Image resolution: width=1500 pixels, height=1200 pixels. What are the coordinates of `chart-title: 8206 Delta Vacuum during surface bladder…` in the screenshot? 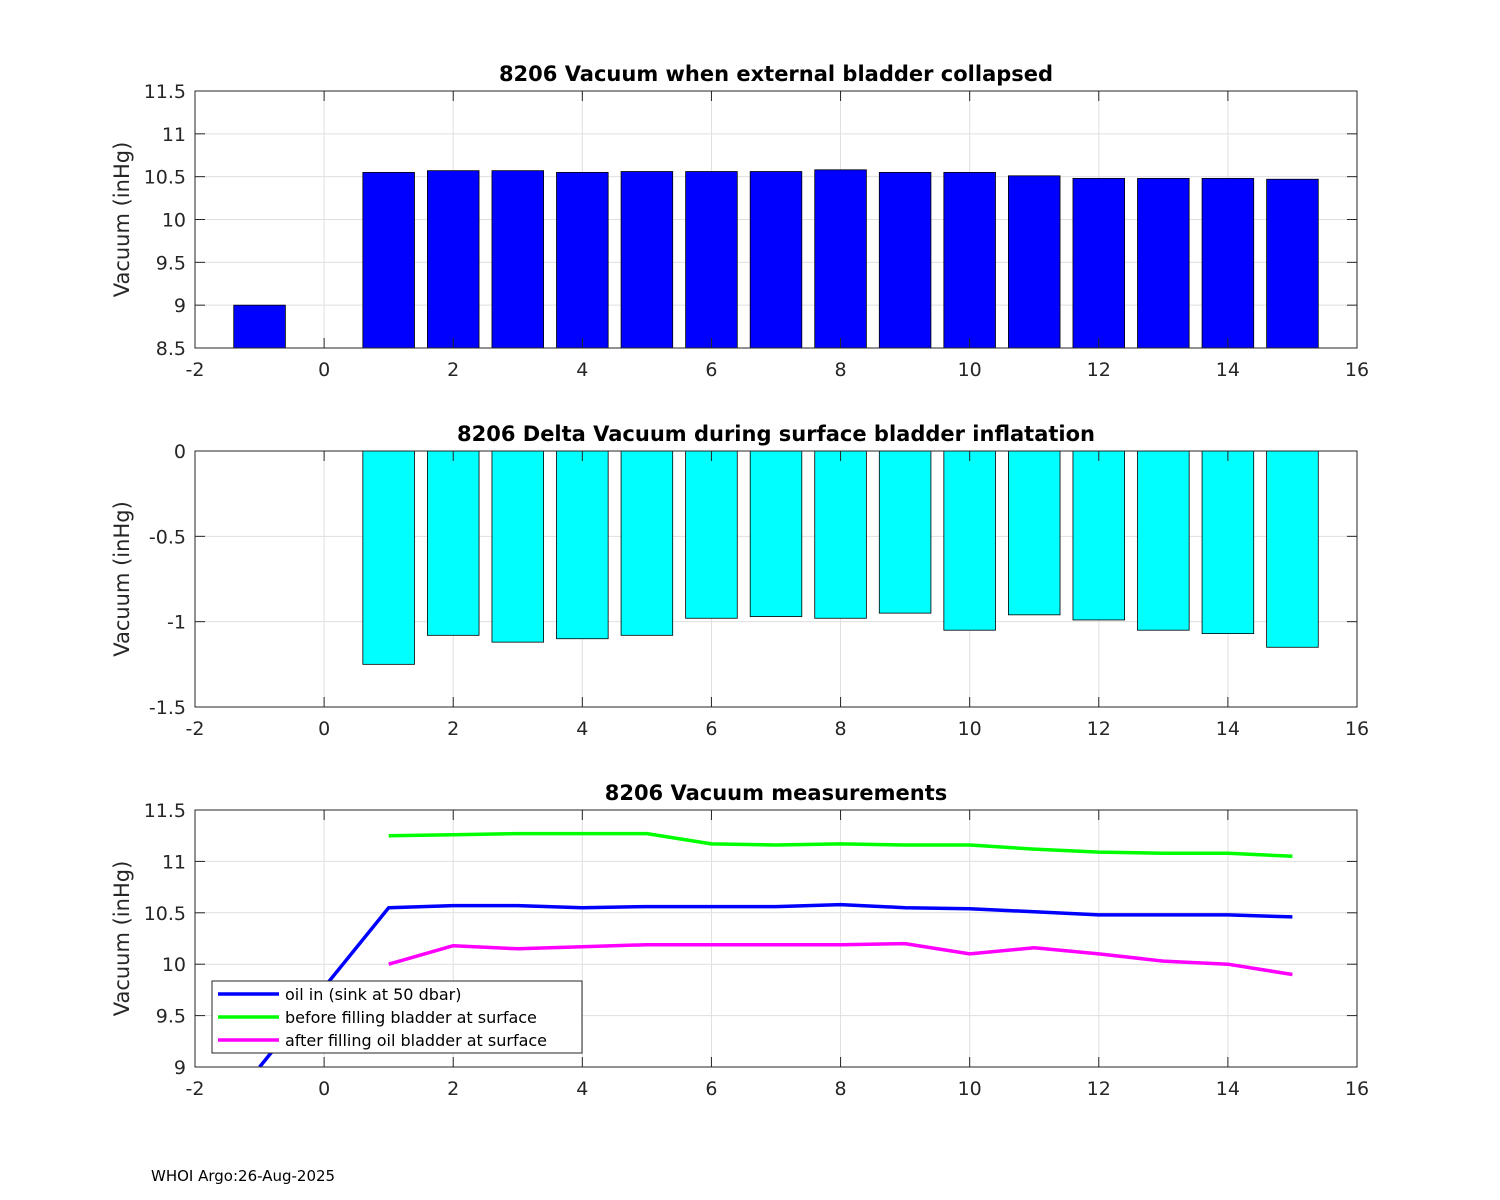 It's located at (776, 434).